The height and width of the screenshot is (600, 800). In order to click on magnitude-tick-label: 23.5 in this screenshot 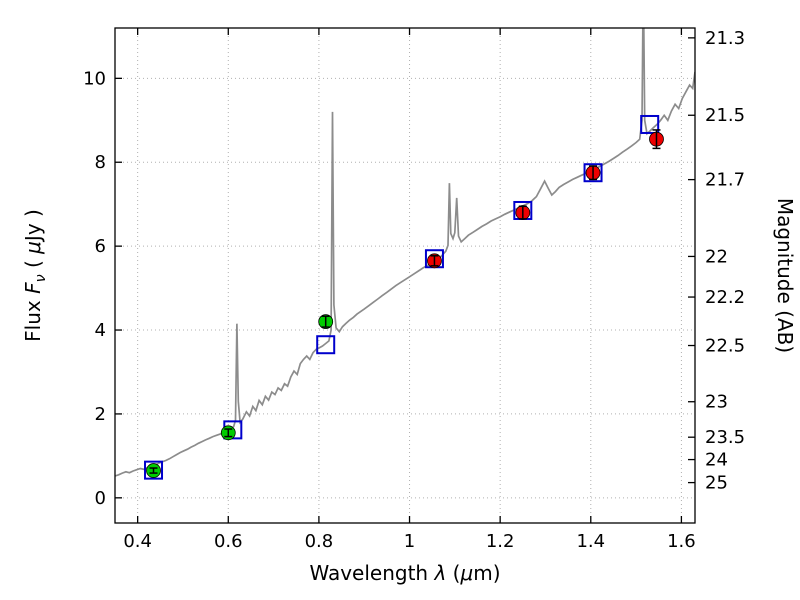, I will do `click(725, 437)`.